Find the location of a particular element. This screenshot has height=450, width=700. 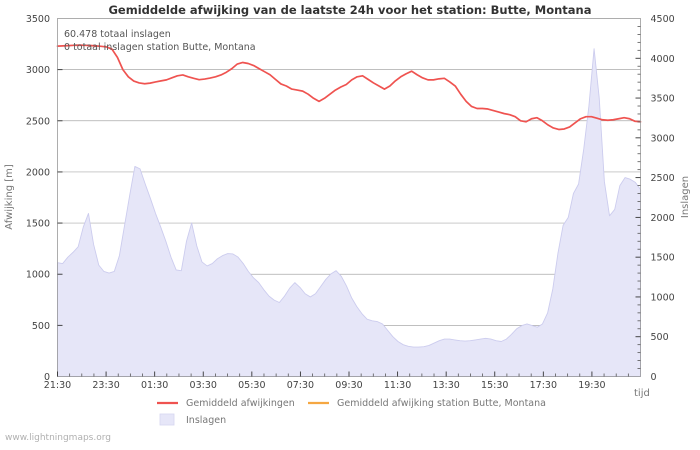

x-axis-tick-0930: 09:30 is located at coordinates (348, 385).